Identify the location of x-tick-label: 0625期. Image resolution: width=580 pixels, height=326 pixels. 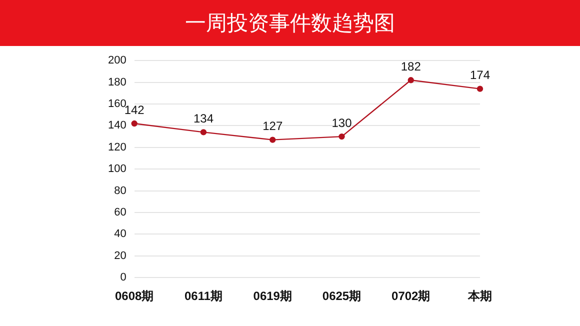
(342, 296).